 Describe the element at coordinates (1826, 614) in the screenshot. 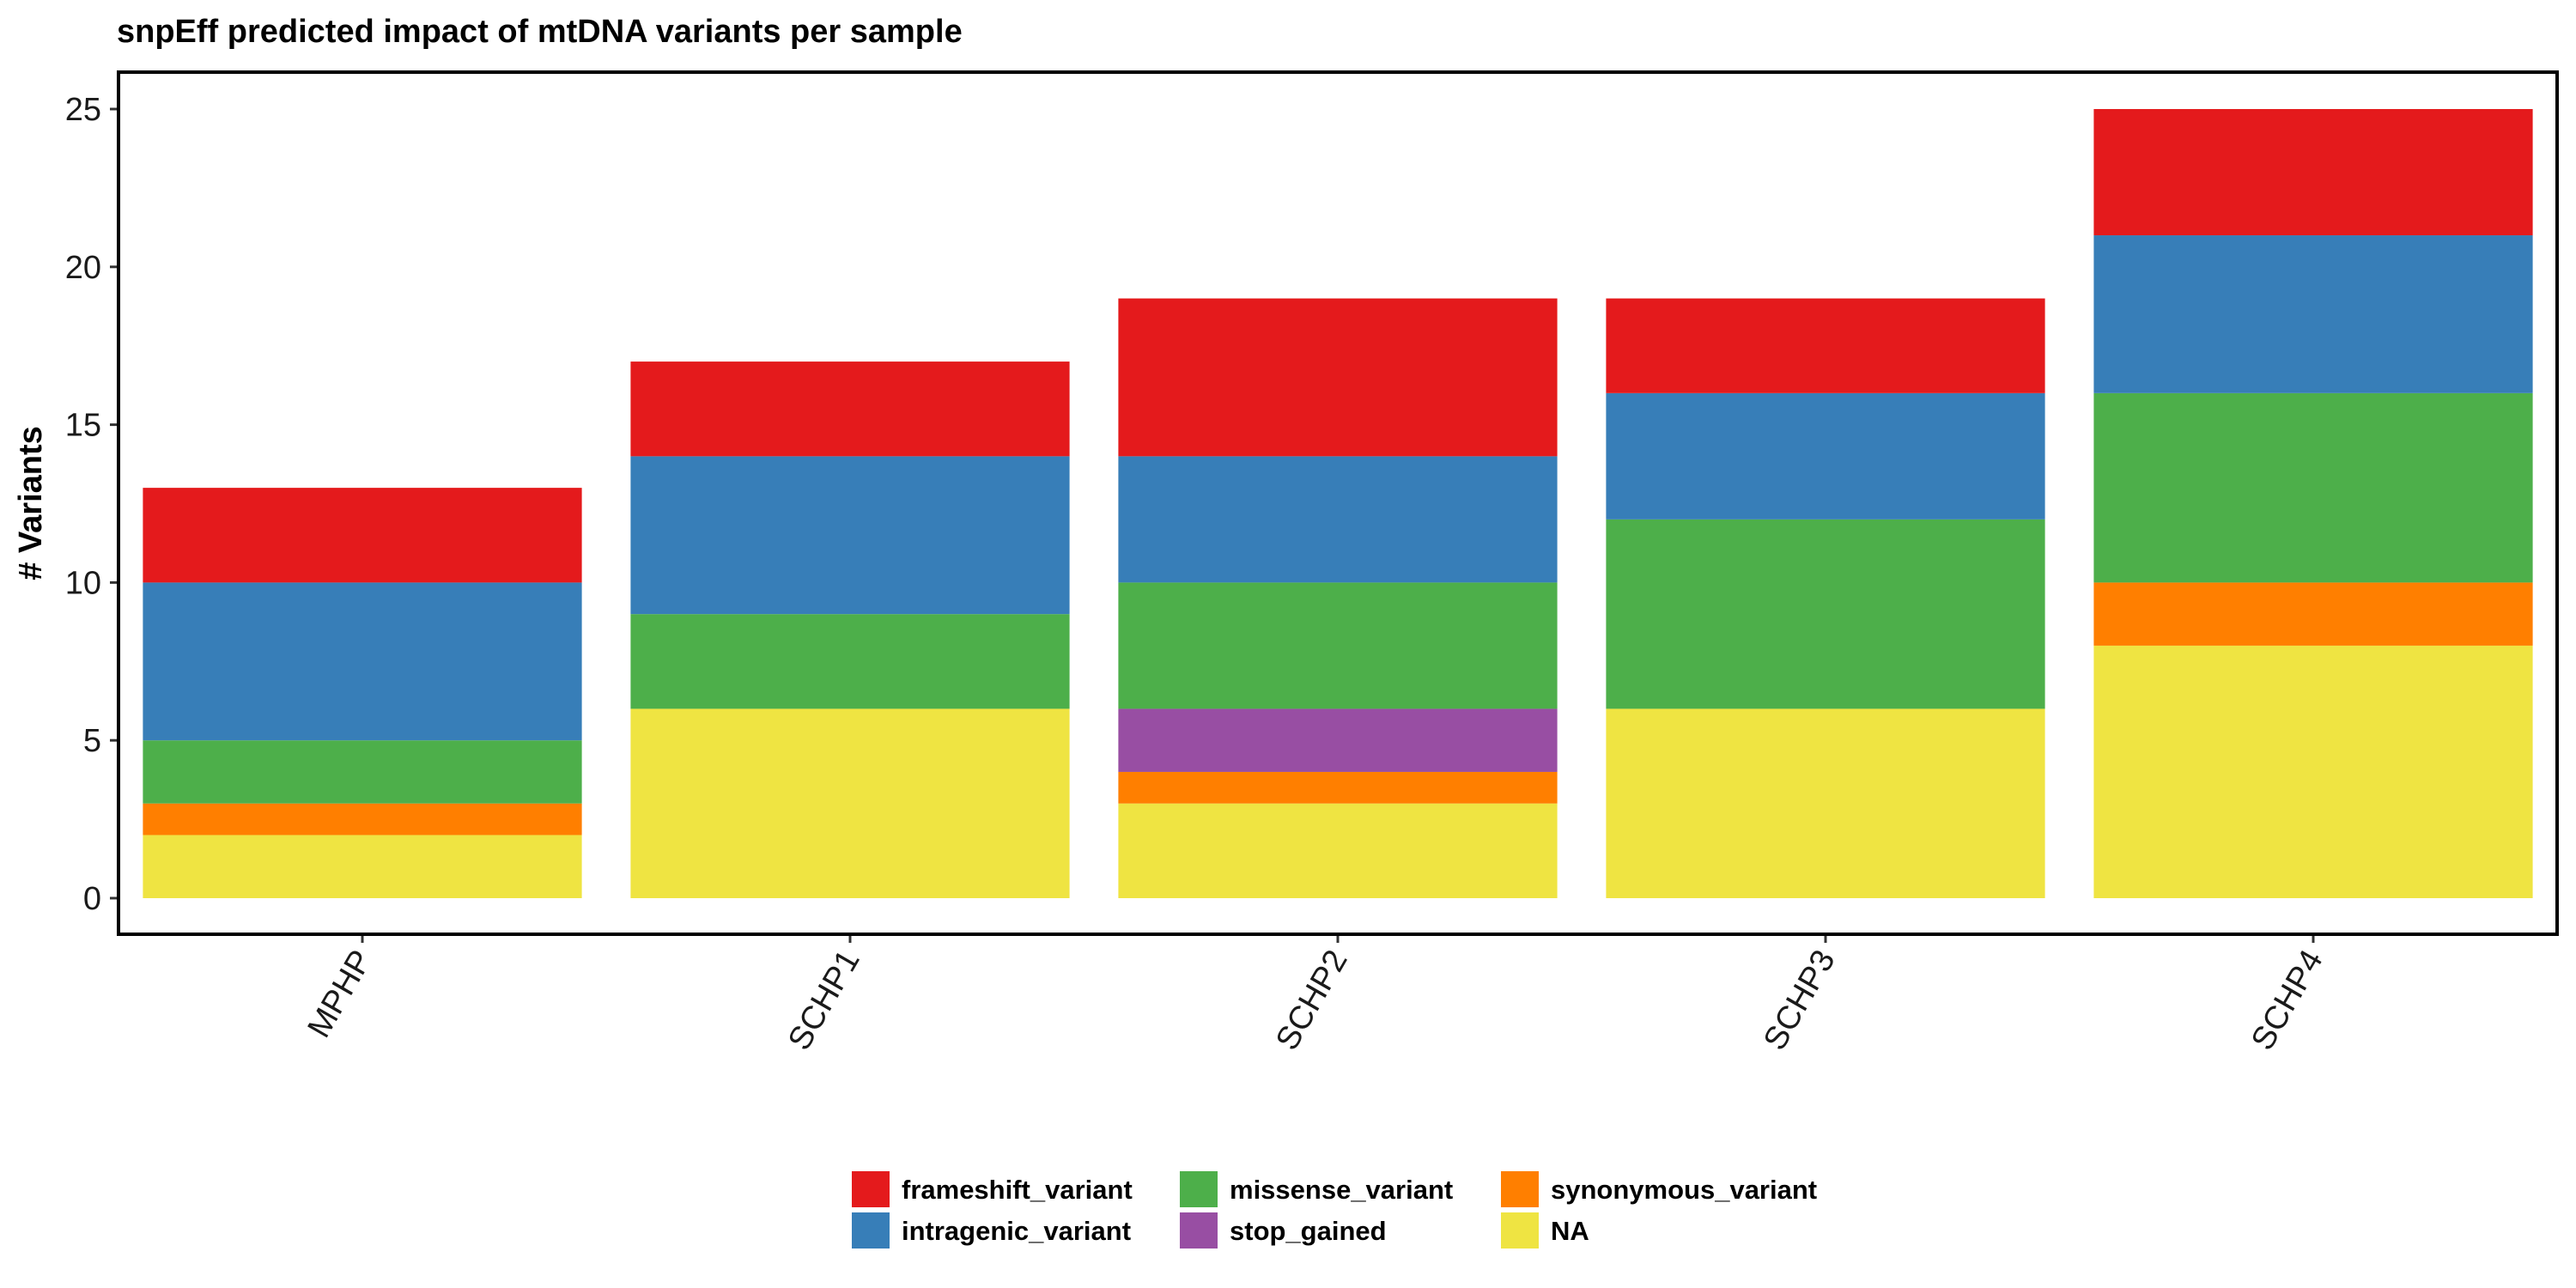

I see `bar-schp3-missense-variant` at that location.